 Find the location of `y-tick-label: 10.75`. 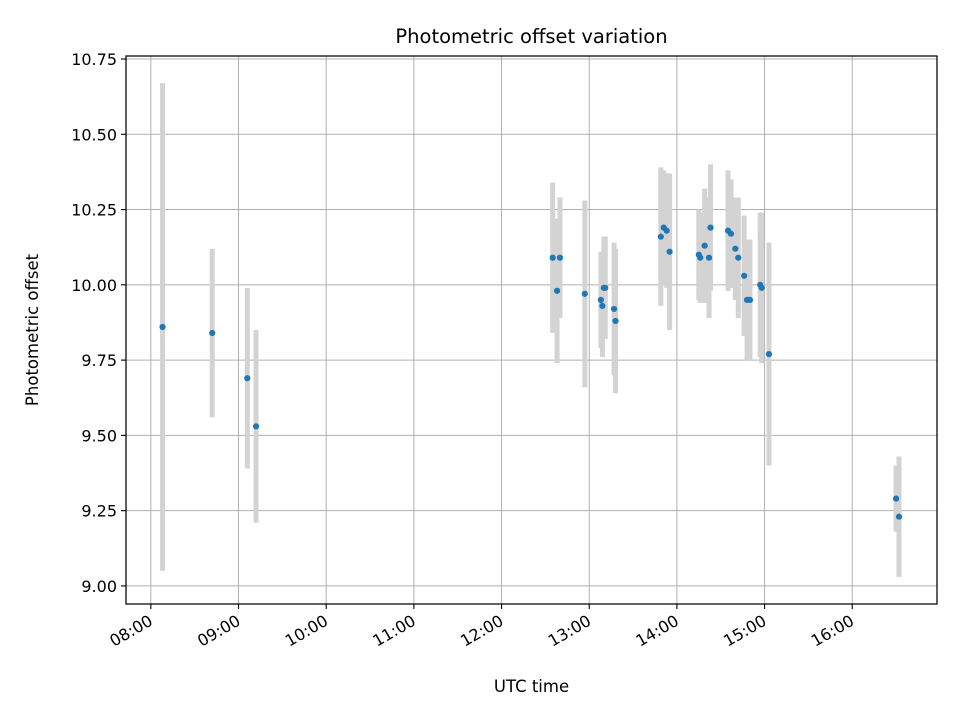

y-tick-label: 10.75 is located at coordinates (94, 59).